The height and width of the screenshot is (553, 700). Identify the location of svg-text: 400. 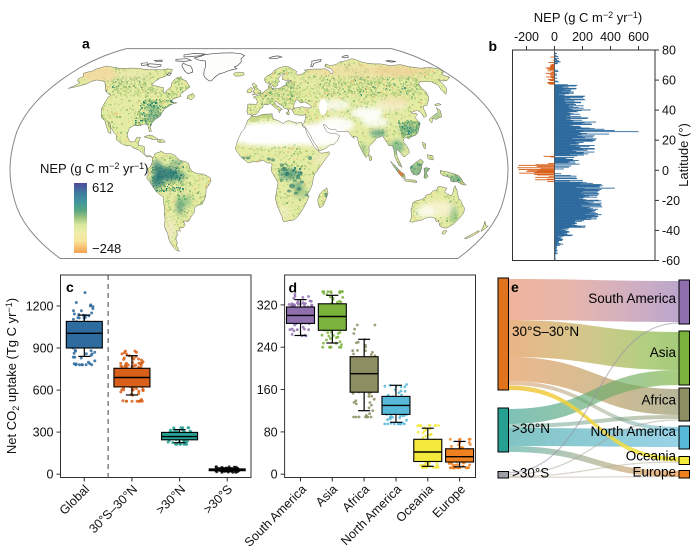
(610, 37).